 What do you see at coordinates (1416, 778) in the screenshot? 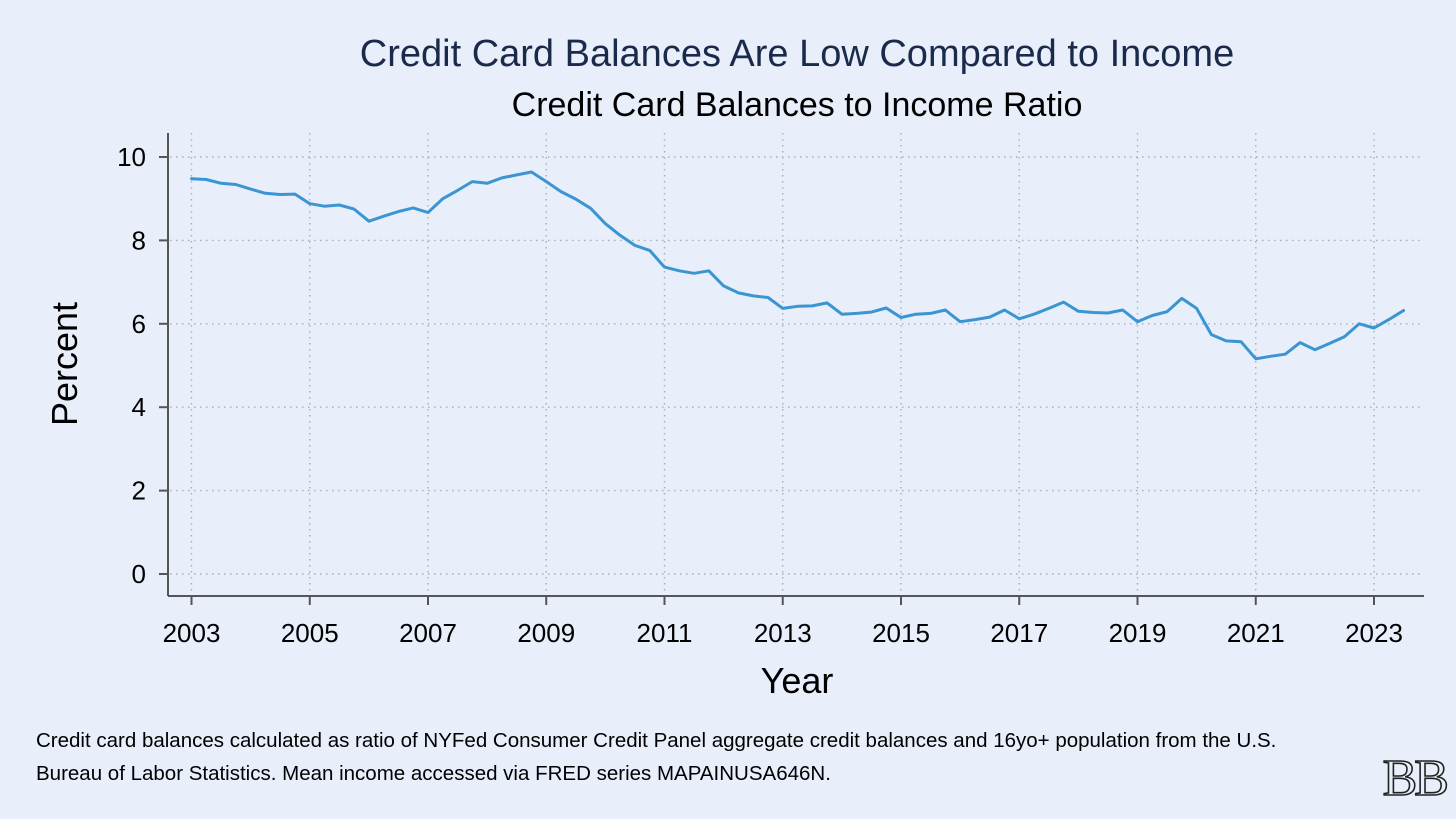
I see `bb-logo: BB` at bounding box center [1416, 778].